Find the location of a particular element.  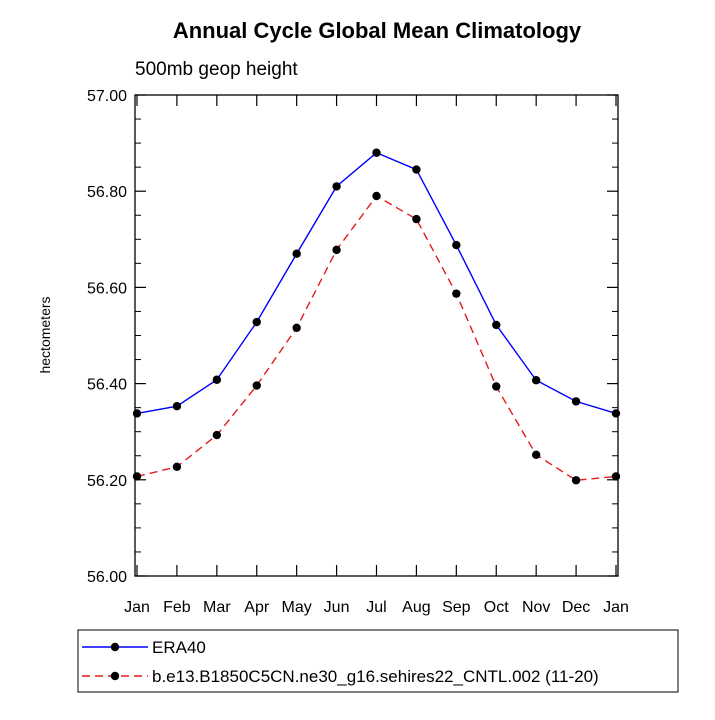

legend-label-1: ERA40 is located at coordinates (179, 647).